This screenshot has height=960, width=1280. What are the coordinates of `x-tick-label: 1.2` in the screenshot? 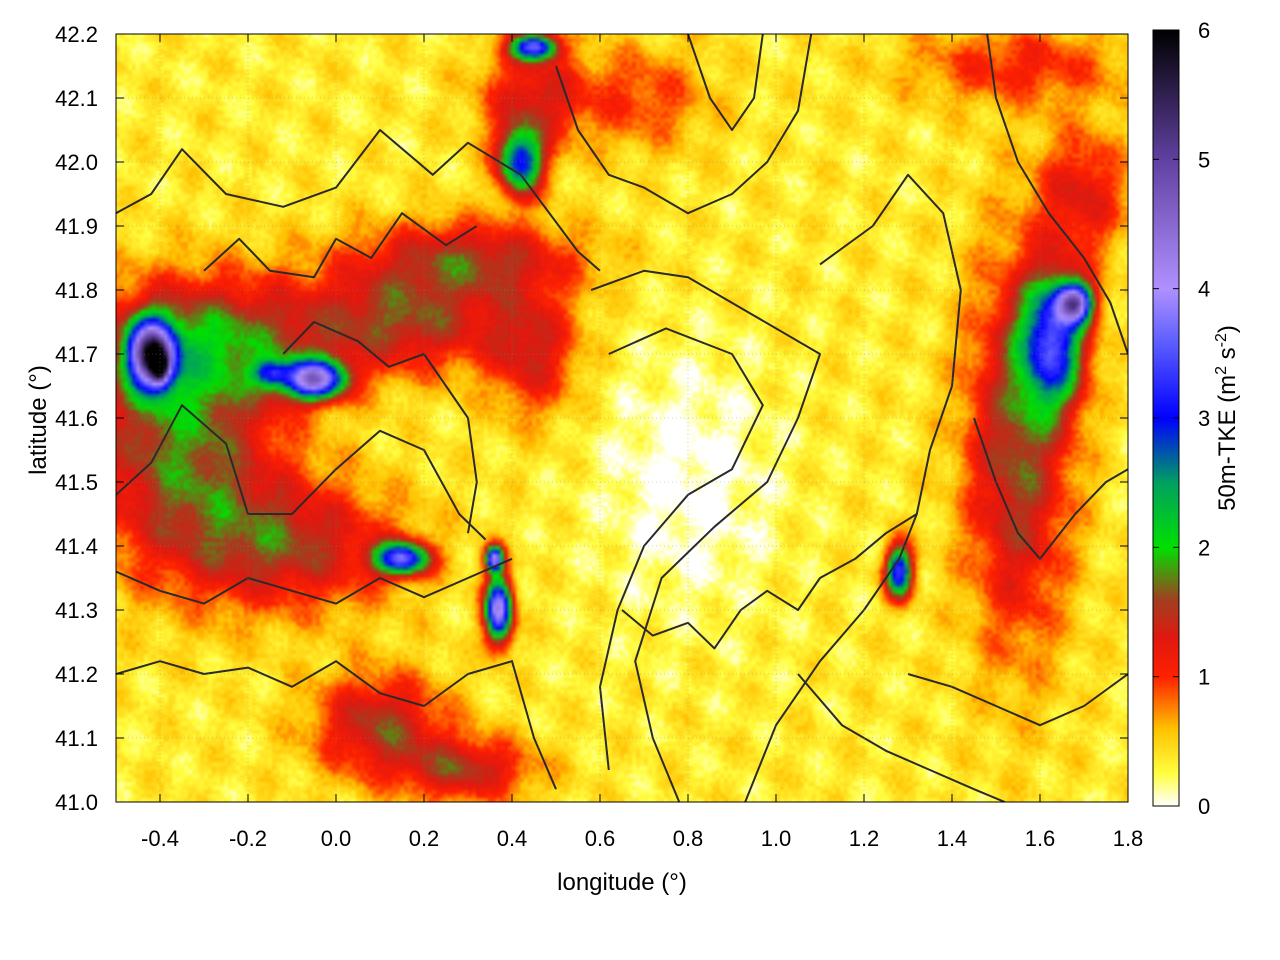 It's located at (864, 838).